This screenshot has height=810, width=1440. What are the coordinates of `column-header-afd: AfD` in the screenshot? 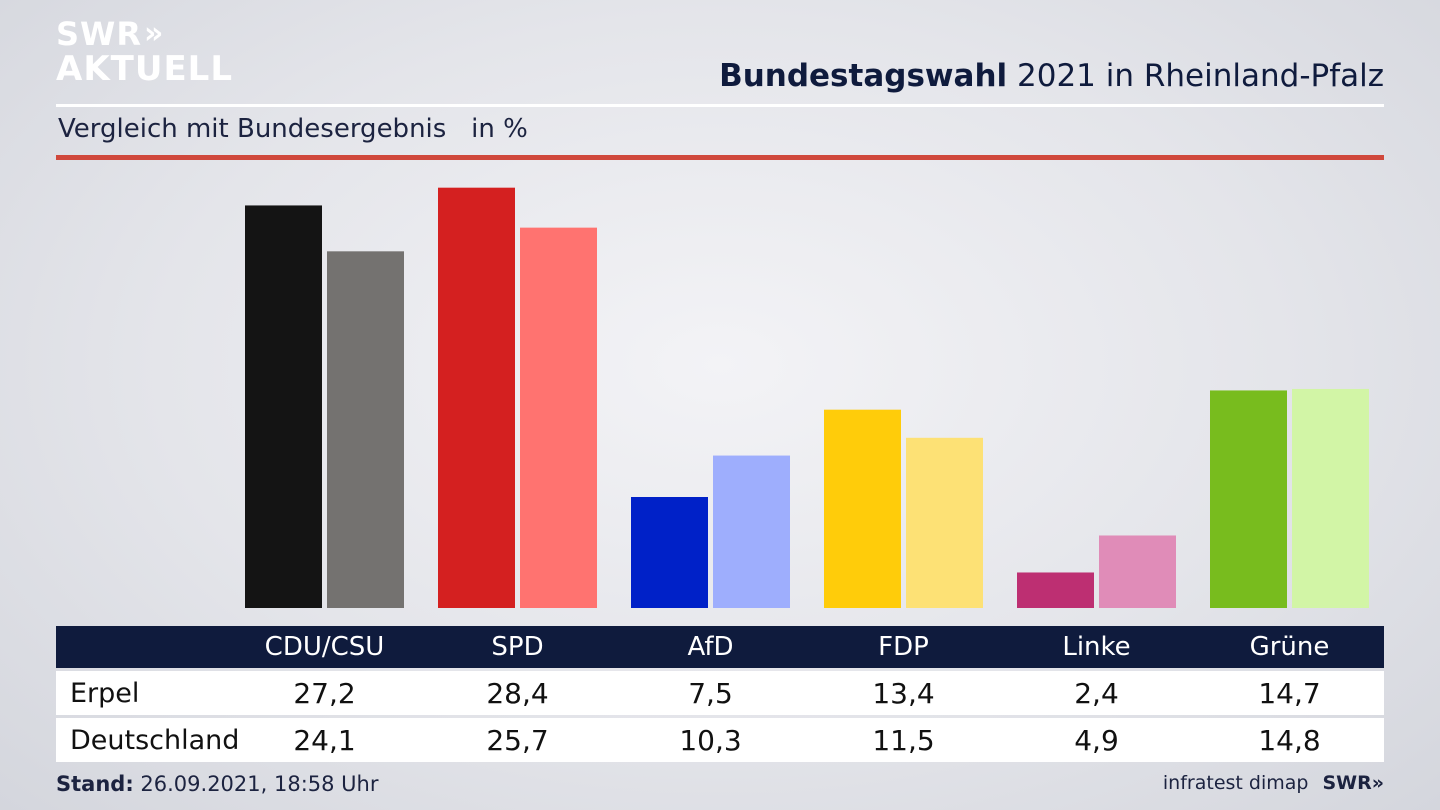 It's located at (710, 647).